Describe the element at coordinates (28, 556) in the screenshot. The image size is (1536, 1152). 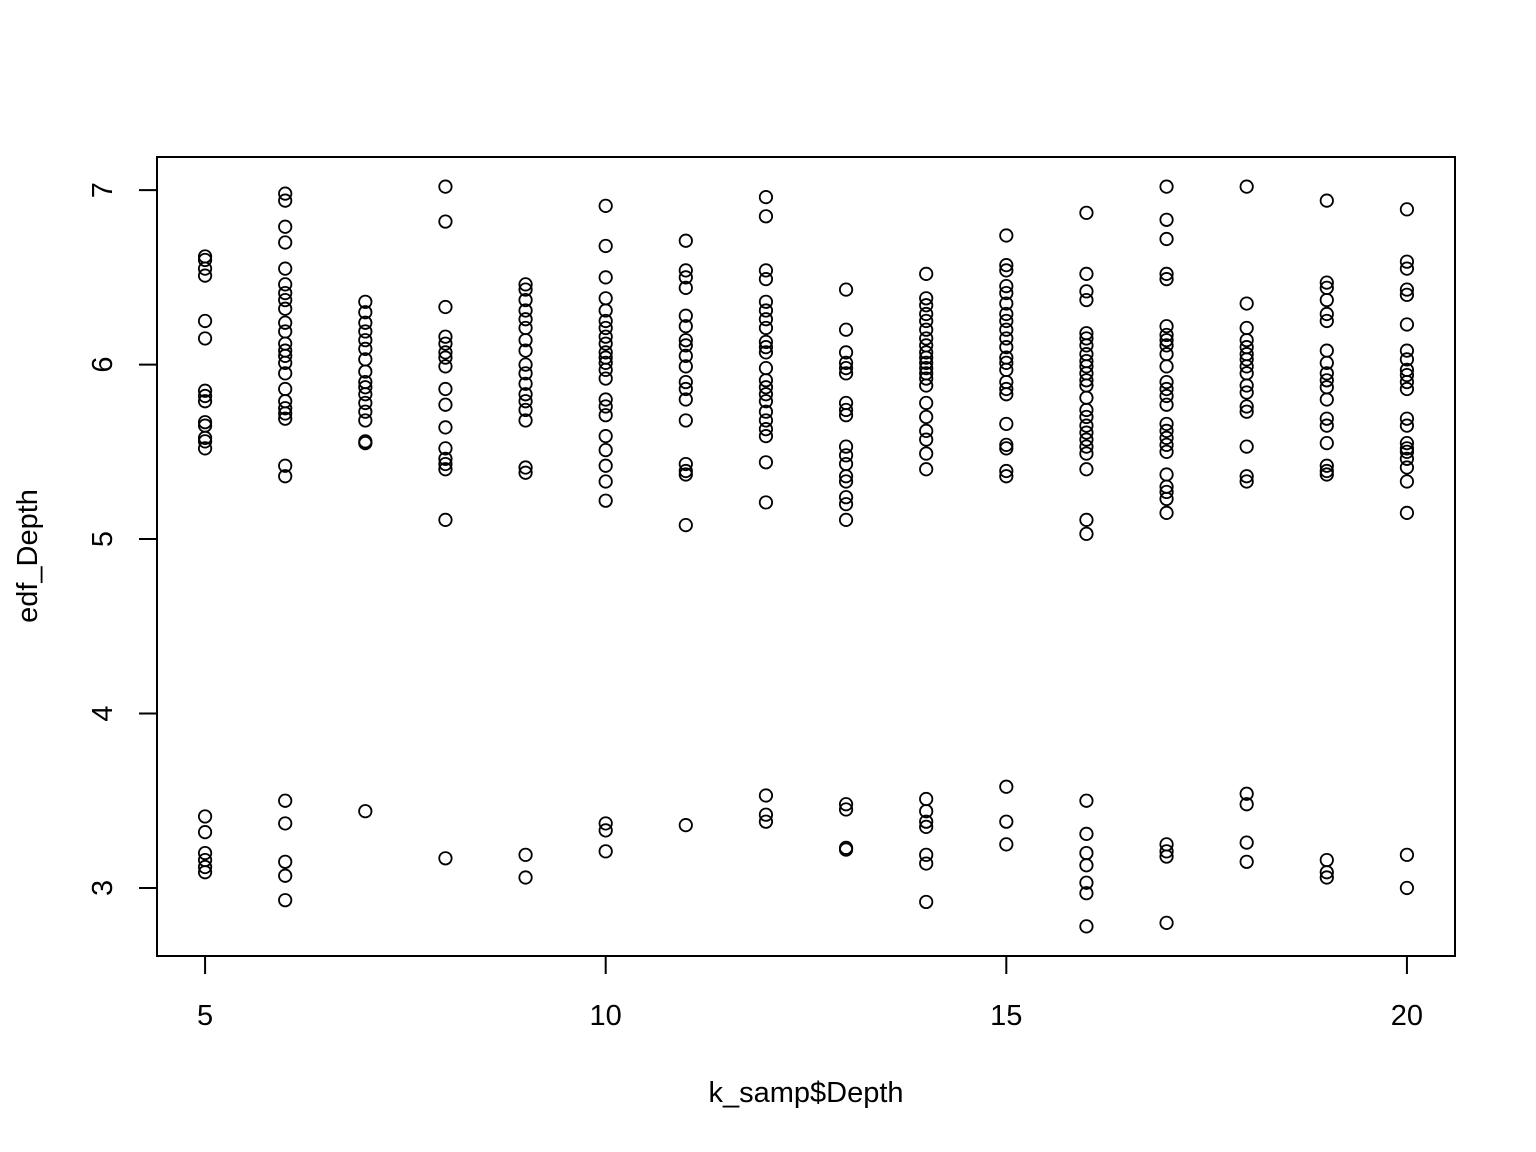
I see `y-axis-label: edf_Depth` at that location.